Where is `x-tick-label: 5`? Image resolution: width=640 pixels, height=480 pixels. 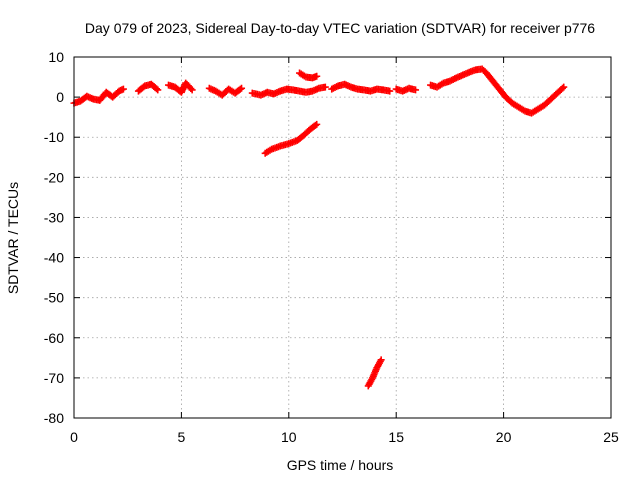
x-tick-label: 5 is located at coordinates (182, 437).